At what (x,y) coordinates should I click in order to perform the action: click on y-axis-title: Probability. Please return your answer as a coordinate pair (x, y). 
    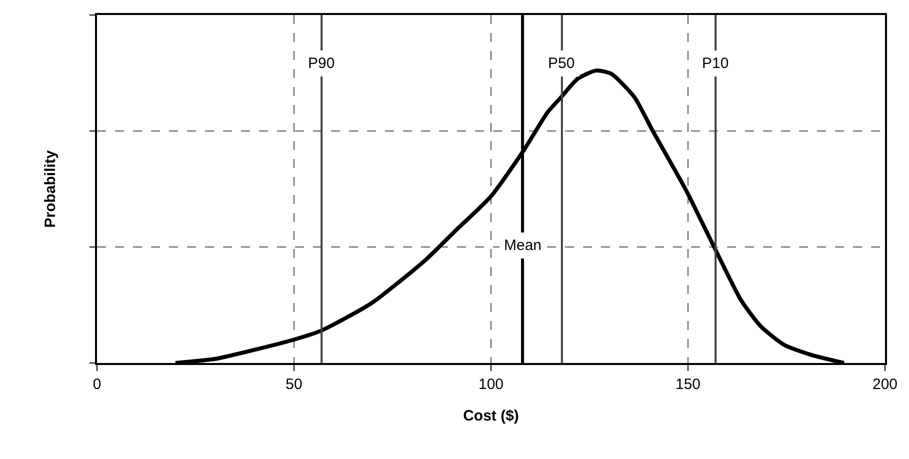
    Looking at the image, I should click on (50, 189).